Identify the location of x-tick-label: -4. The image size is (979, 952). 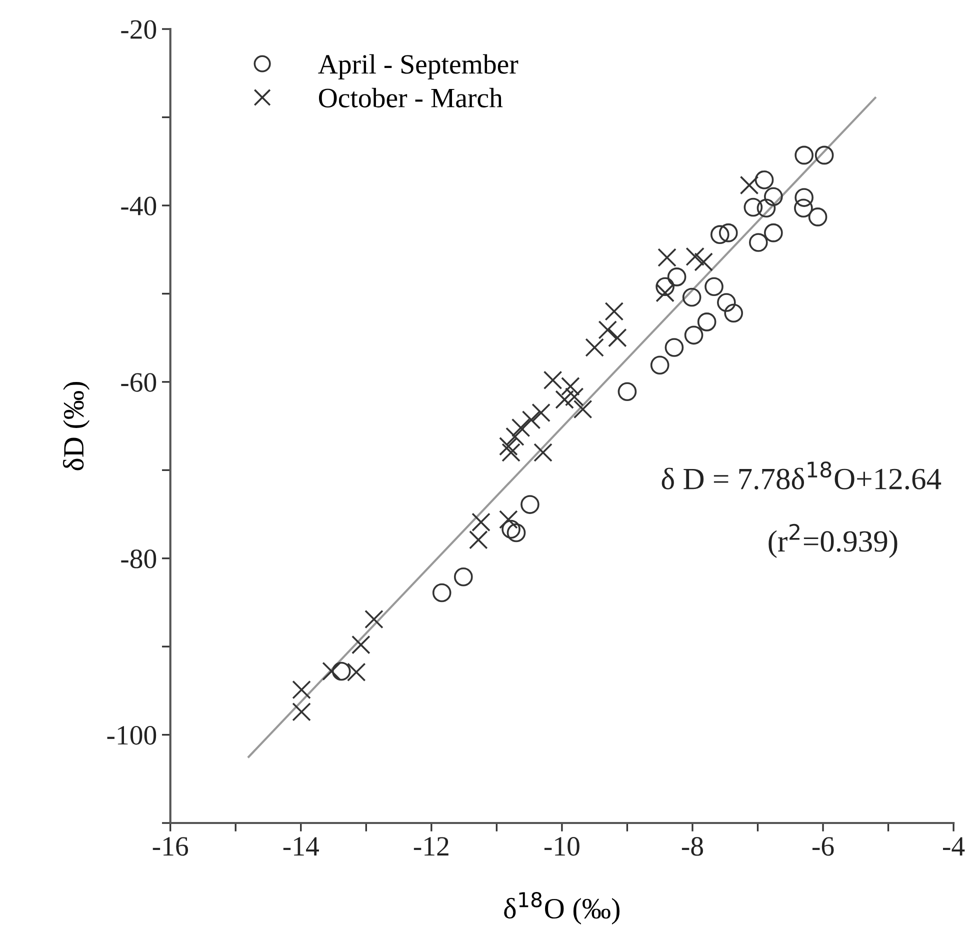
(954, 846).